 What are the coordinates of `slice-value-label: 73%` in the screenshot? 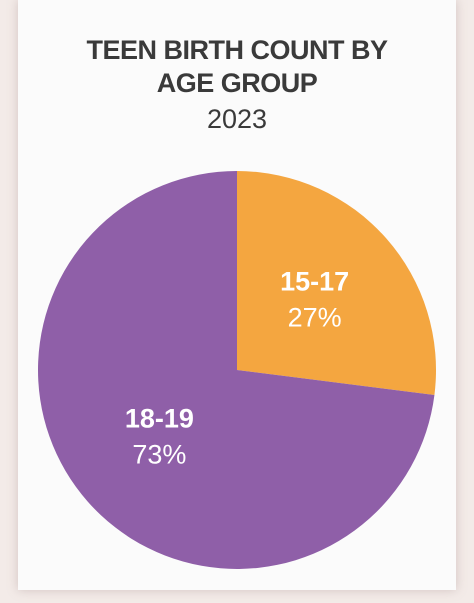 It's located at (159, 455).